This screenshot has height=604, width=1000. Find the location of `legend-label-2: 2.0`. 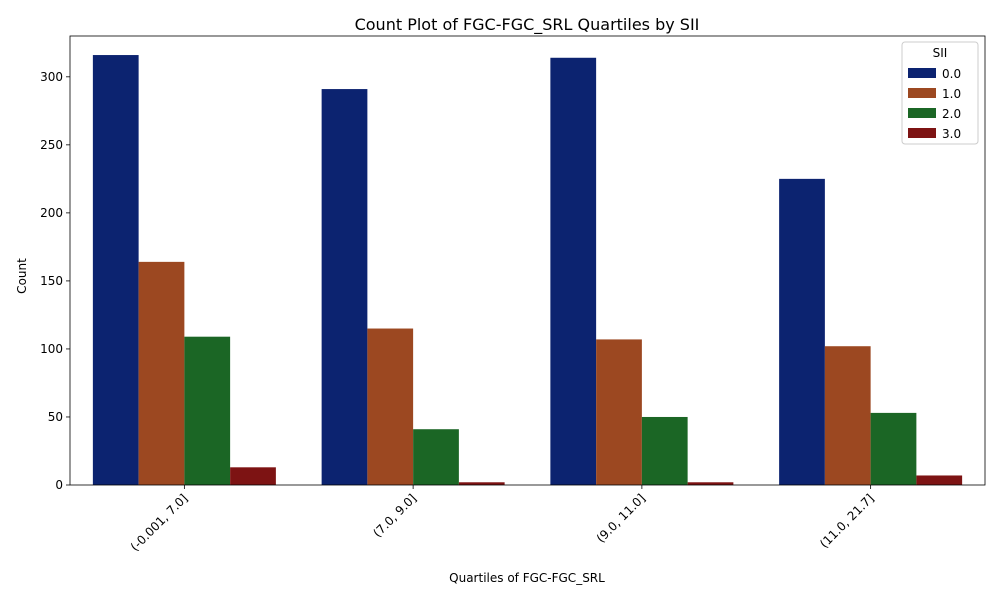

legend-label-2: 2.0 is located at coordinates (951, 114).